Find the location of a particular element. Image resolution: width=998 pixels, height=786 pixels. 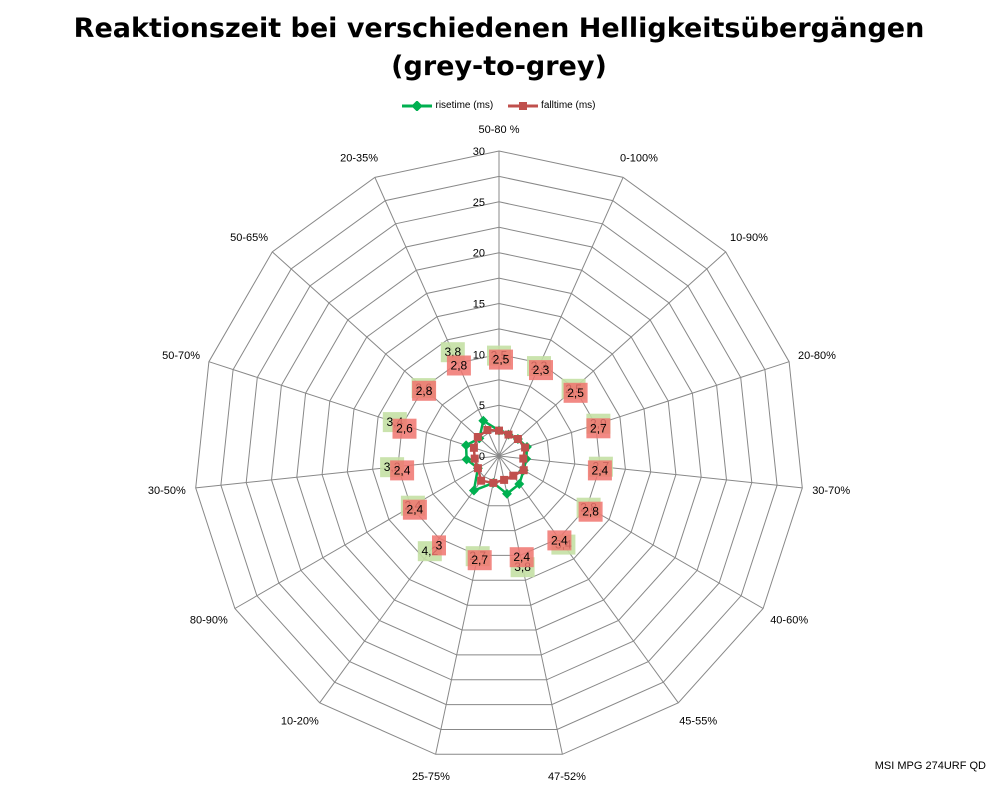

chart-title-line-2: (grey-to-grey) is located at coordinates (499, 66).